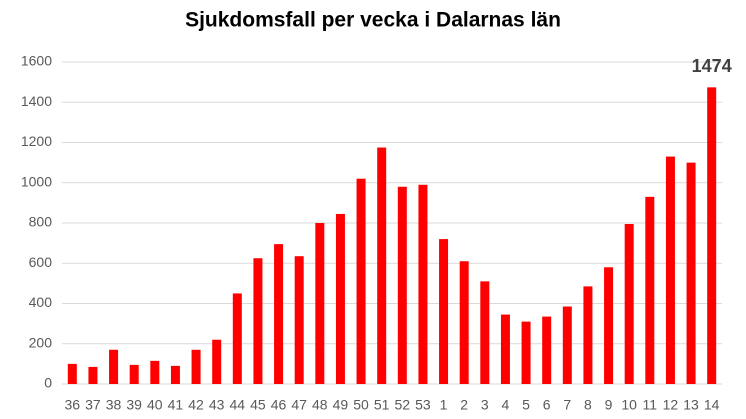 The image size is (746, 419). I want to click on x-tick-label: 5, so click(526, 405).